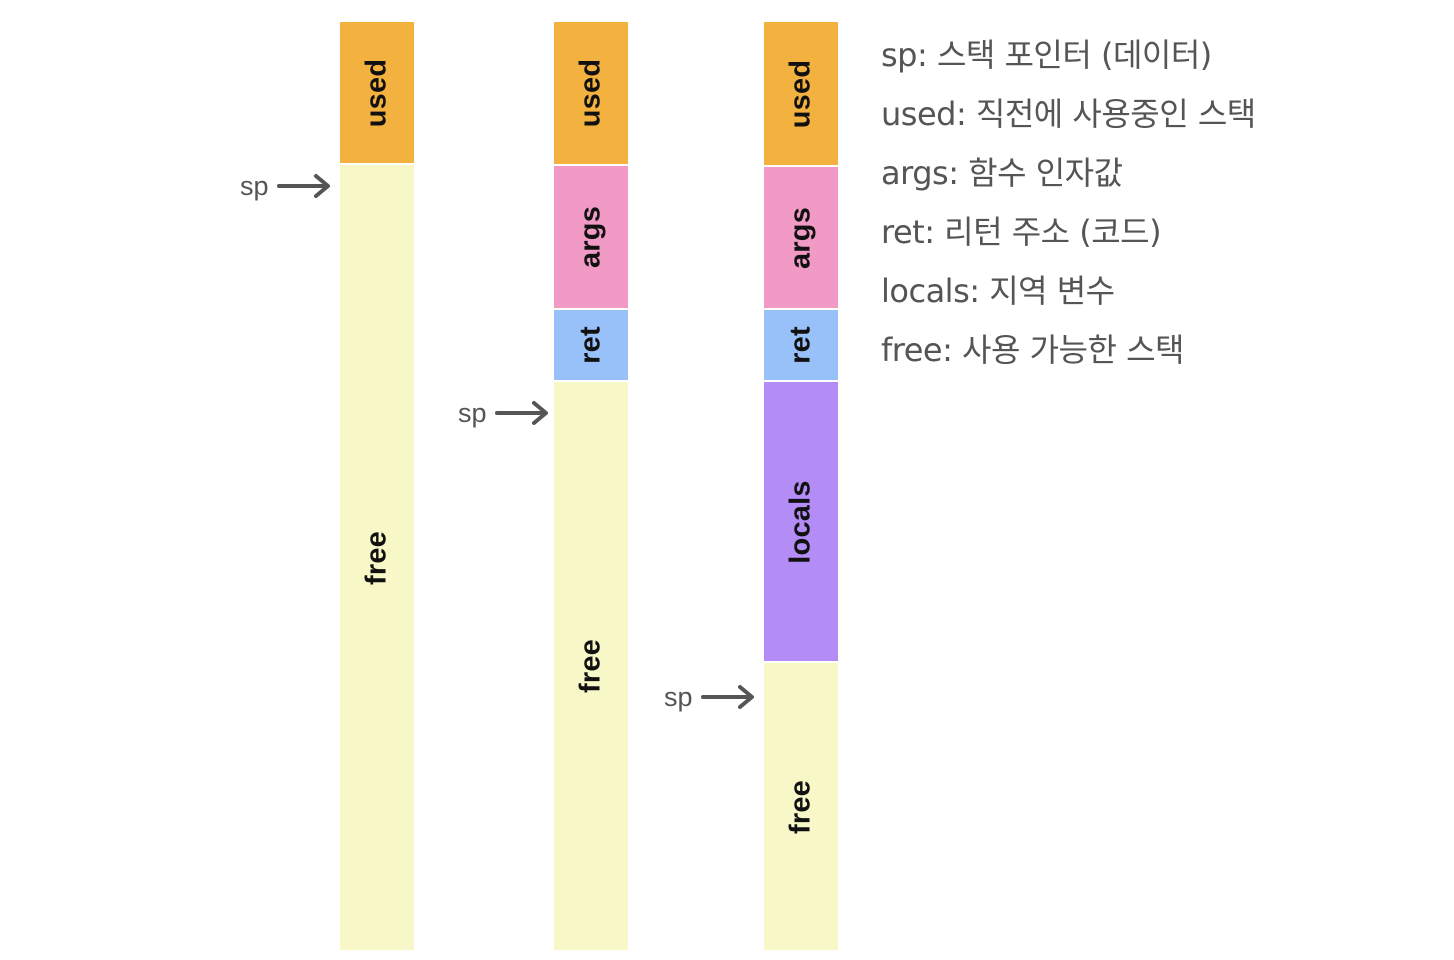  I want to click on stack-1-sp-pointer: sp, so click(286, 186).